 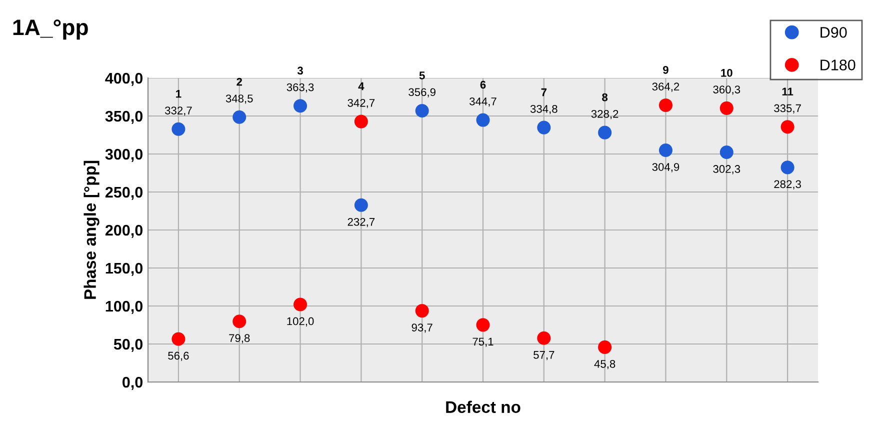 I want to click on data-label: 304,9, so click(x=666, y=167).